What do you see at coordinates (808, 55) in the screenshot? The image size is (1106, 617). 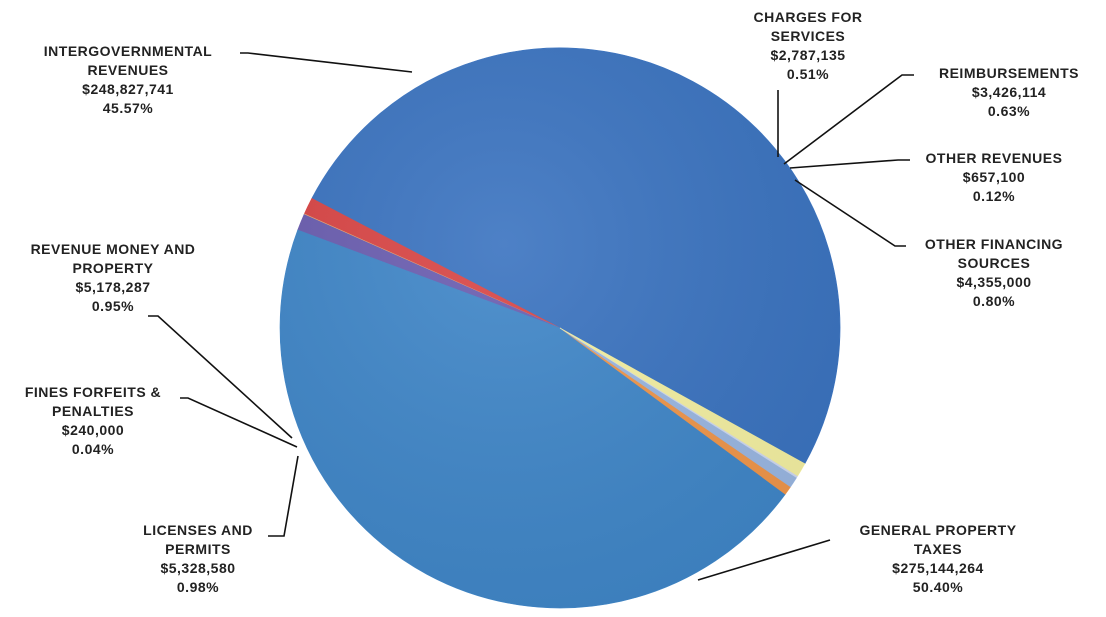 I see `slice-label-value: $2,787,135` at bounding box center [808, 55].